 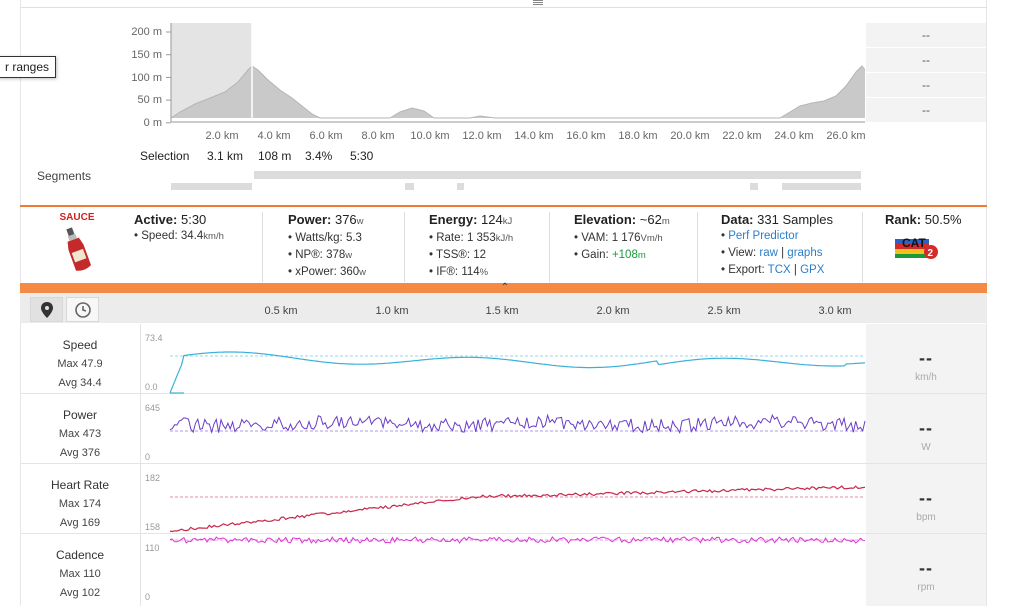 What do you see at coordinates (903, 219) in the screenshot?
I see `stat-rank-title: Rank:` at bounding box center [903, 219].